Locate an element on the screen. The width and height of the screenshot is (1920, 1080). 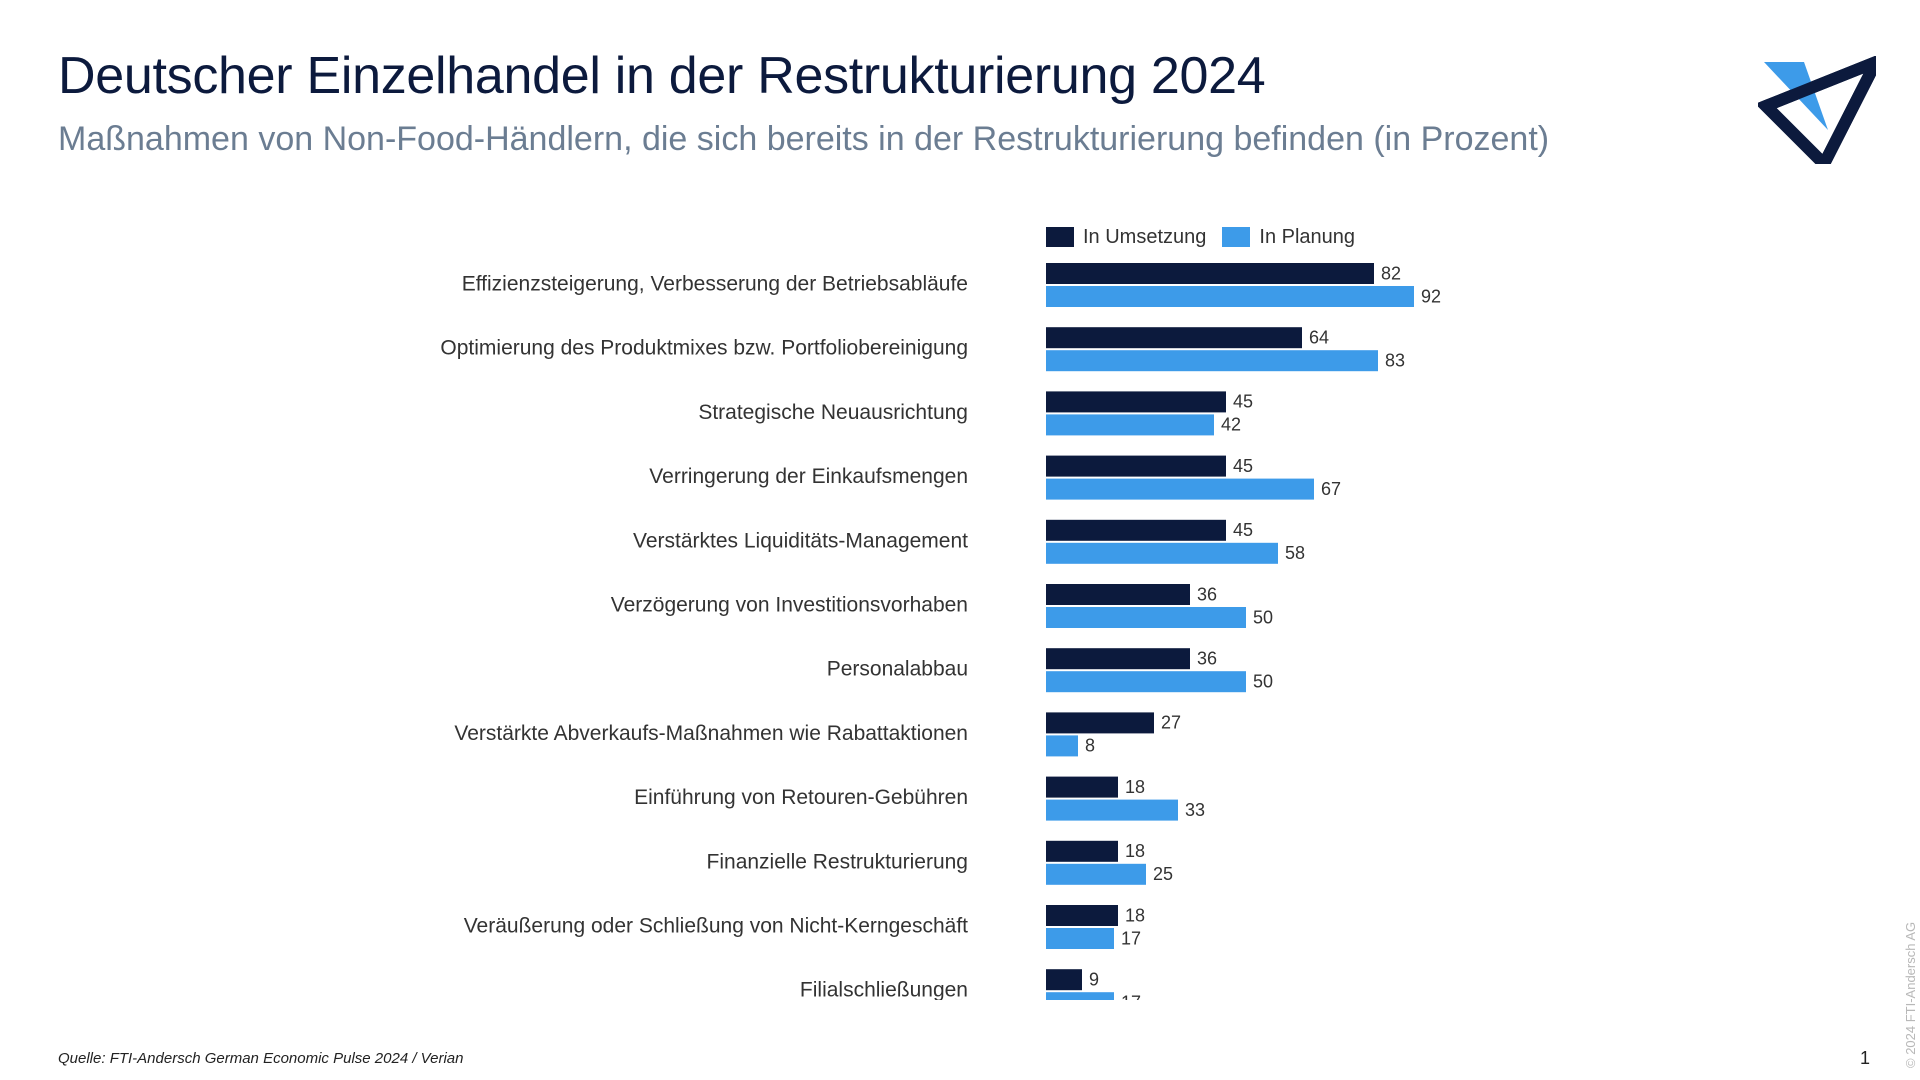
value-label-in-umsetzung-1: 82 is located at coordinates (1391, 273).